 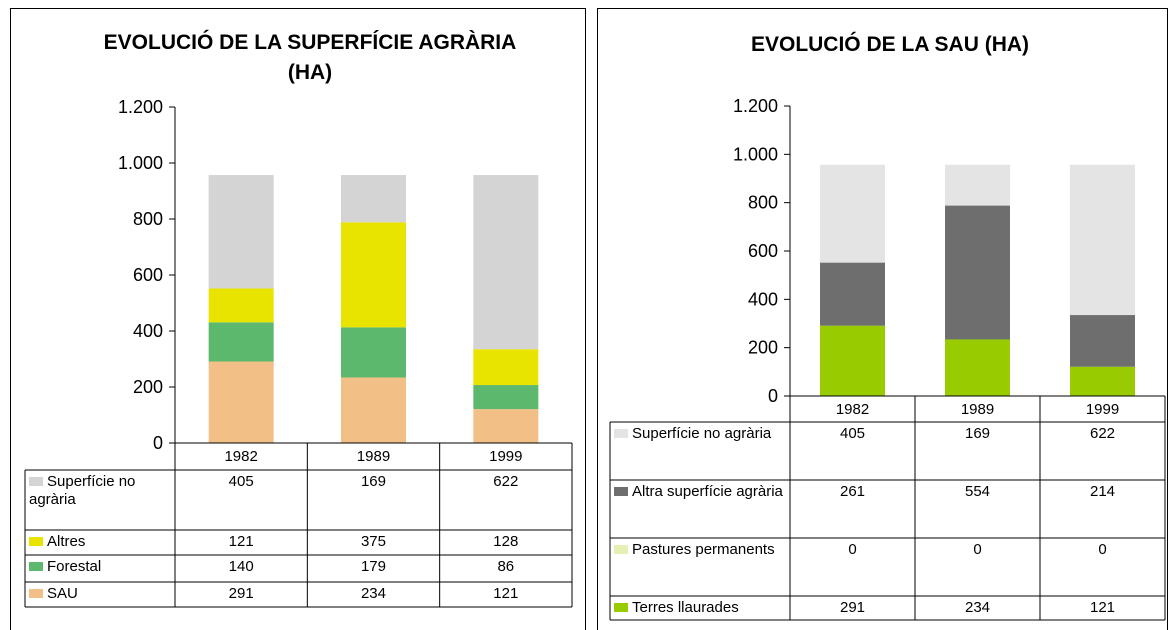 I want to click on category-label-text: 1989, so click(x=977, y=409).